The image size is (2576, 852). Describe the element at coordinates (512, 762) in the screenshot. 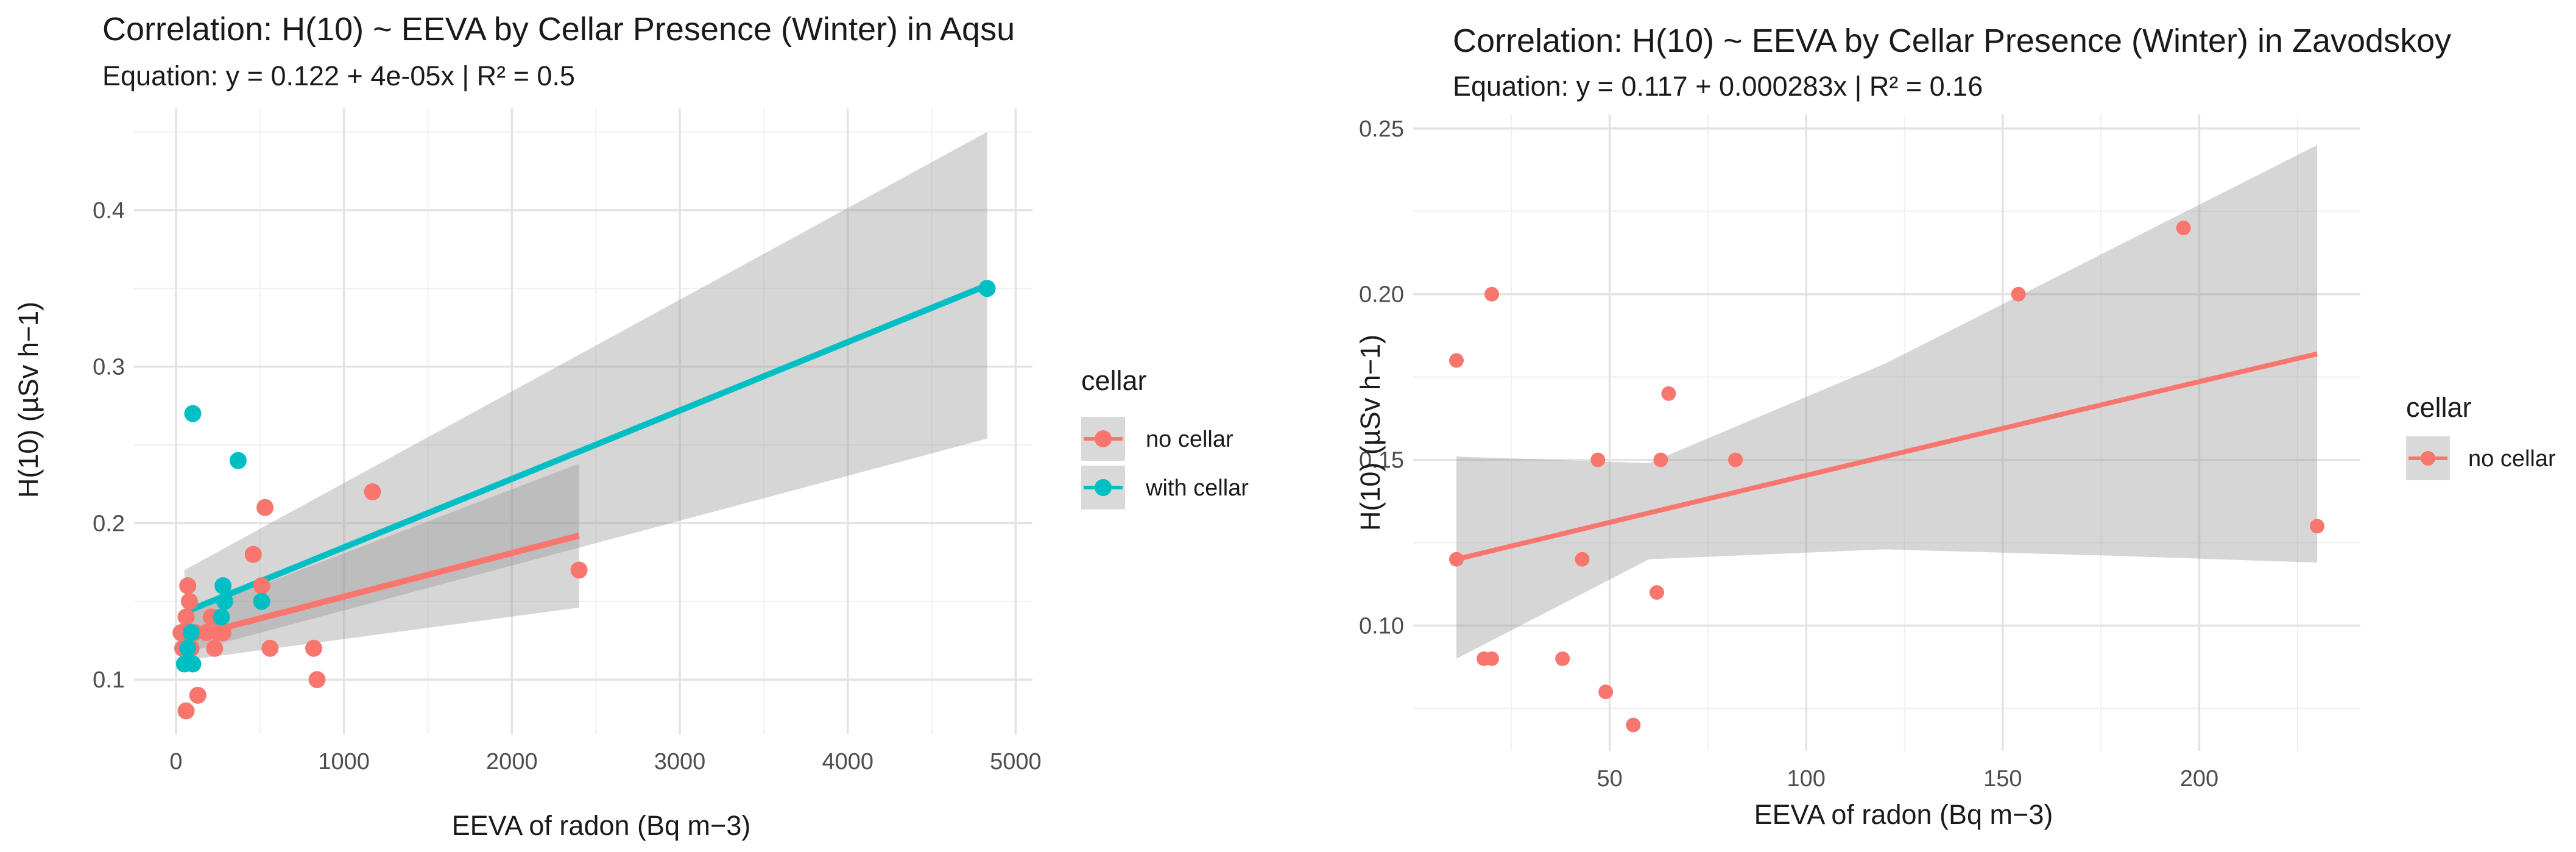

I see `panel-aqsu-x-tick-label: 2000` at that location.